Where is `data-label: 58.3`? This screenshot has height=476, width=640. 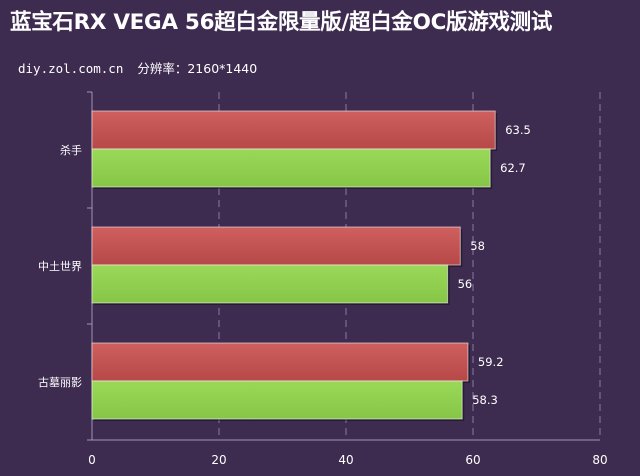
data-label: 58.3 is located at coordinates (485, 400).